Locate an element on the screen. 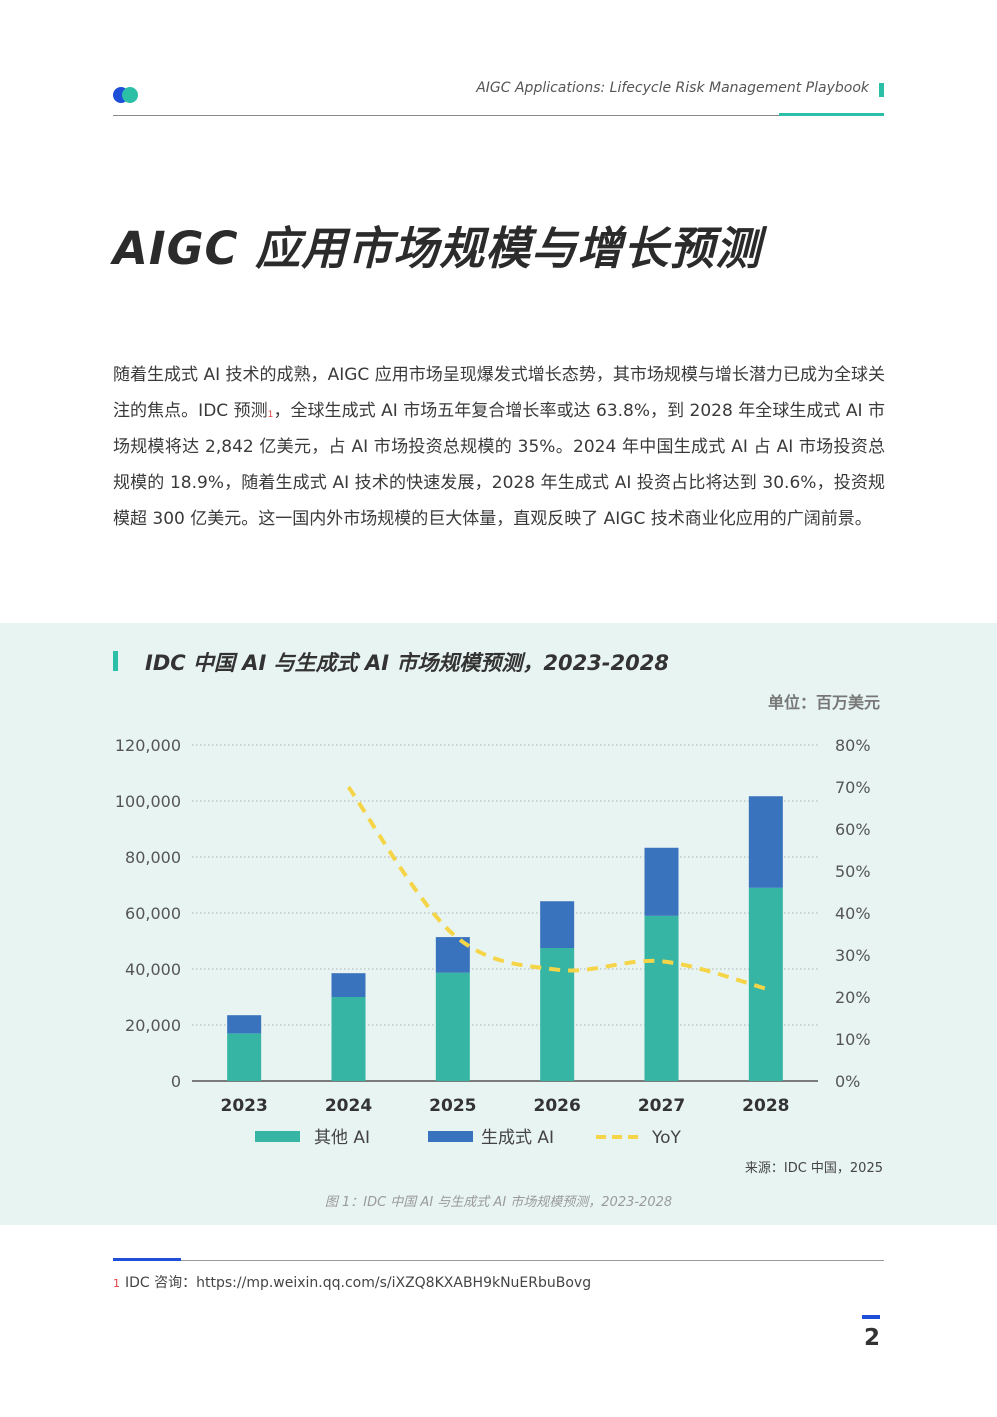  footnote-number: 1 is located at coordinates (116, 1283).